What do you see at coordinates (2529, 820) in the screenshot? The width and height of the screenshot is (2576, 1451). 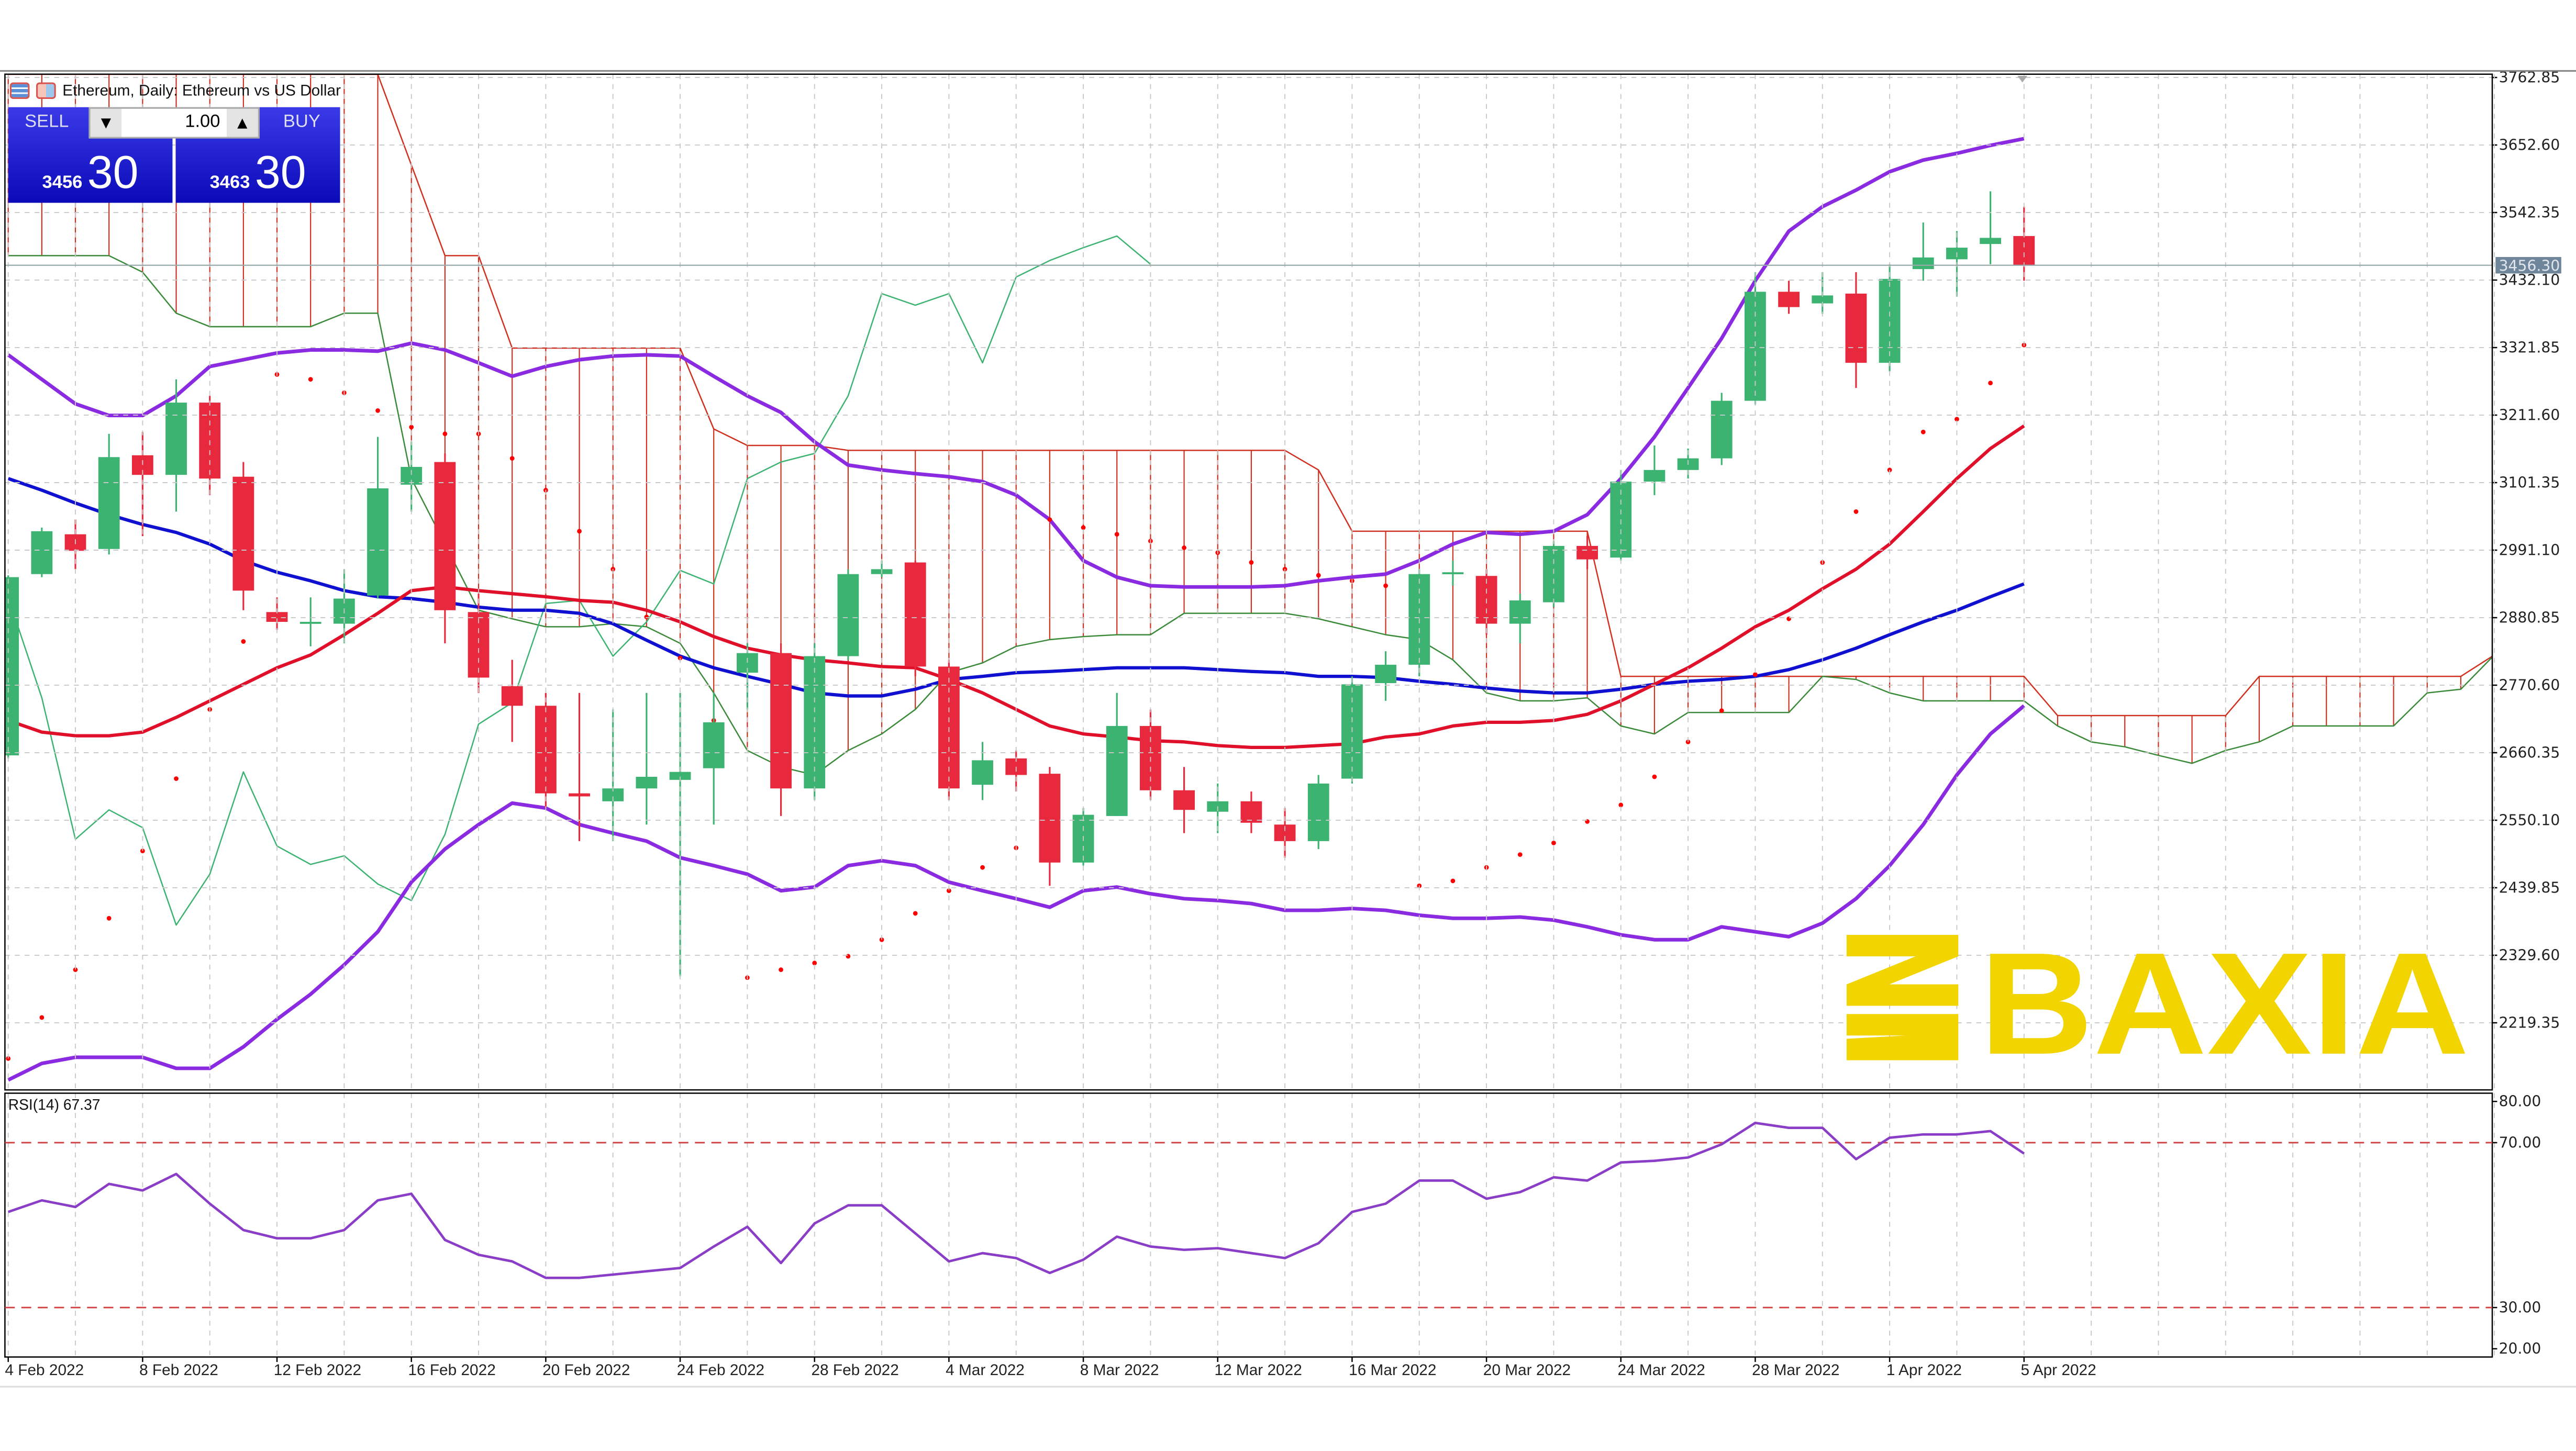 I see `y-tick-label: 2550.10` at bounding box center [2529, 820].